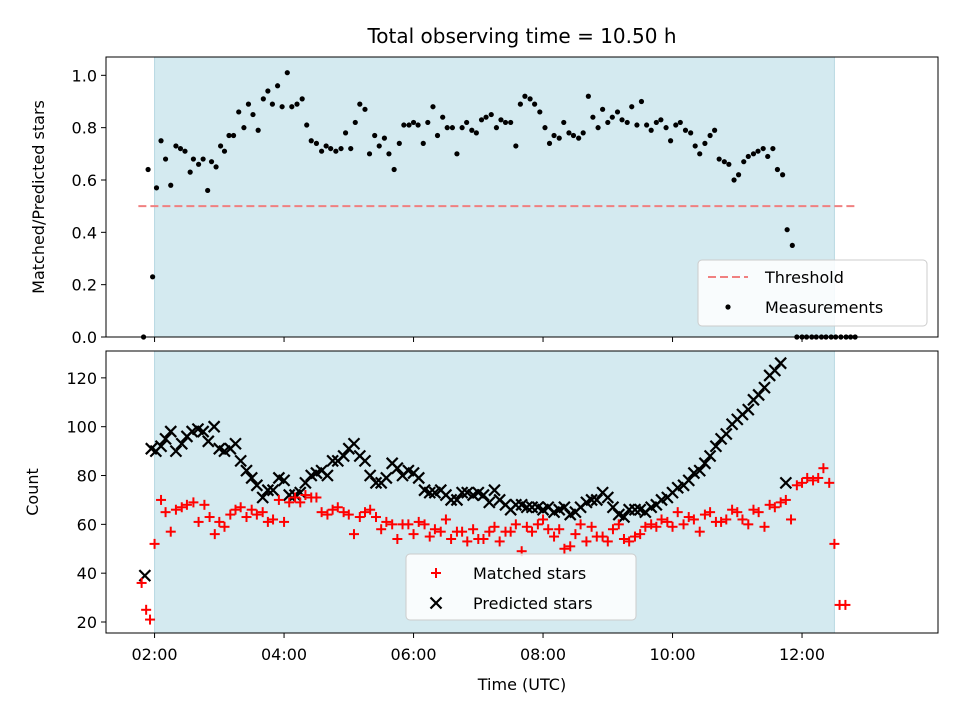 Image resolution: width=960 pixels, height=724 pixels. What do you see at coordinates (521, 684) in the screenshot?
I see `x-axis-label: Time (UTC)` at bounding box center [521, 684].